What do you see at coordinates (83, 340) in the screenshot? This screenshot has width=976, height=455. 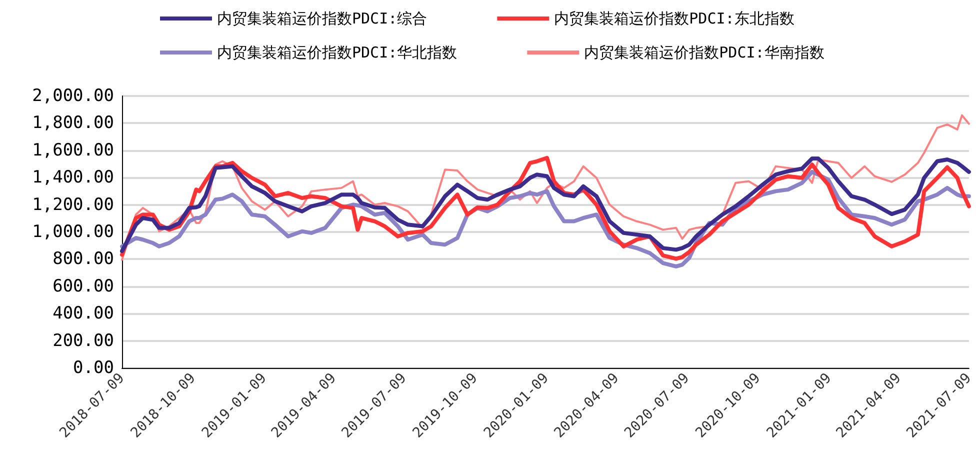 I see `y-tick-label: 200.00` at bounding box center [83, 340].